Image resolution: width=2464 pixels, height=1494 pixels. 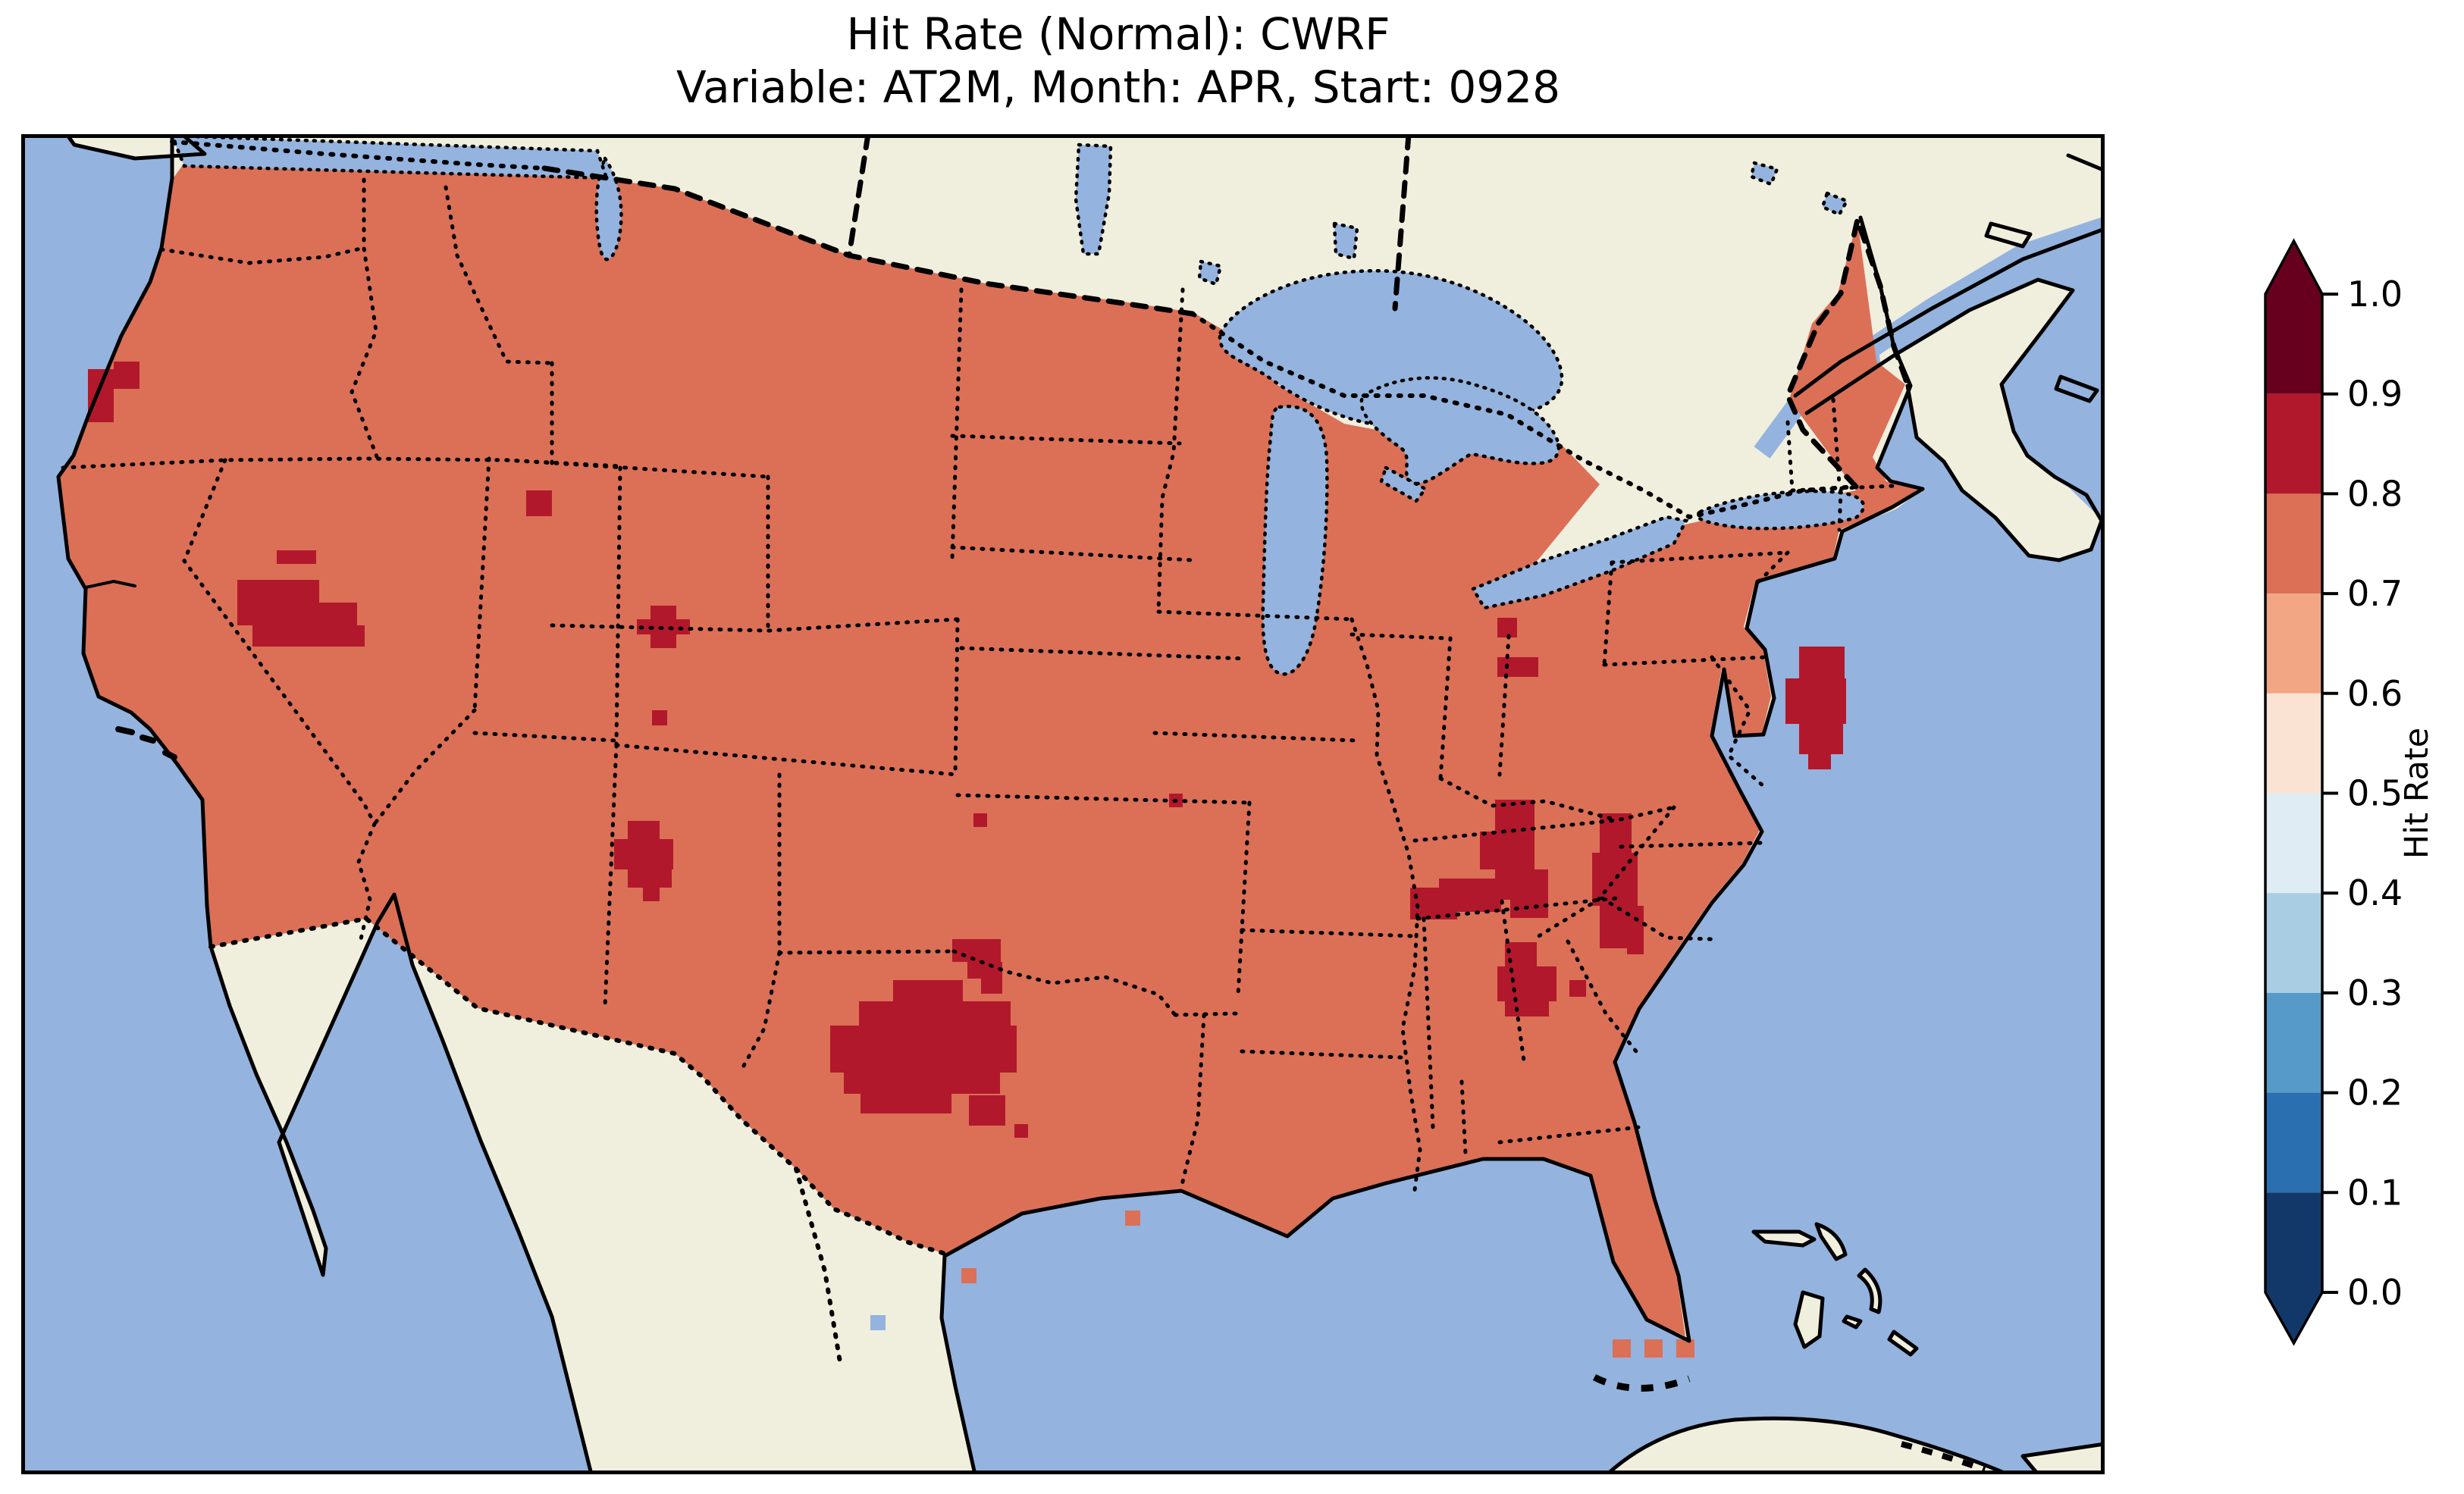 What do you see at coordinates (1402, 223) in the screenshot?
I see `saskatchewan-manitoba-border` at bounding box center [1402, 223].